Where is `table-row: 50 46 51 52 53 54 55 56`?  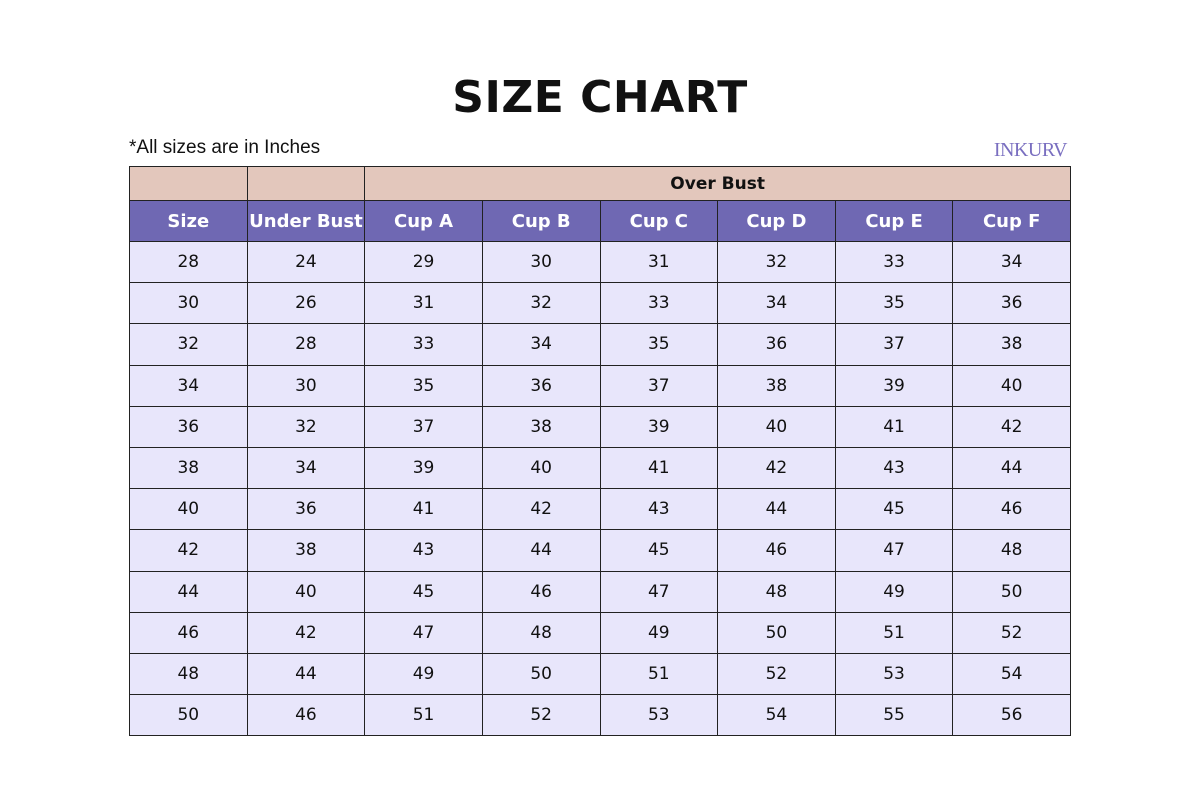 table-row: 50 46 51 52 53 54 55 56 is located at coordinates (600, 715).